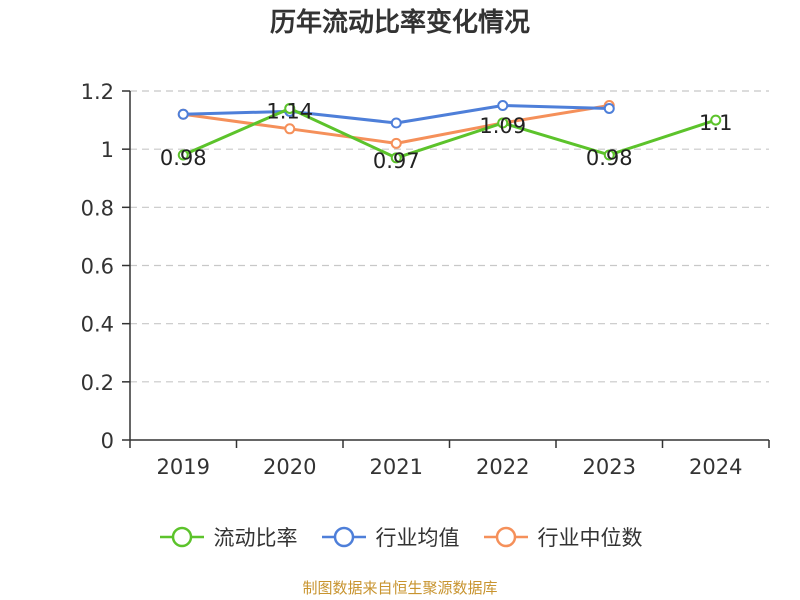 This screenshot has height=600, width=800. What do you see at coordinates (715, 467) in the screenshot?
I see `x-tick-label: 2024` at bounding box center [715, 467].